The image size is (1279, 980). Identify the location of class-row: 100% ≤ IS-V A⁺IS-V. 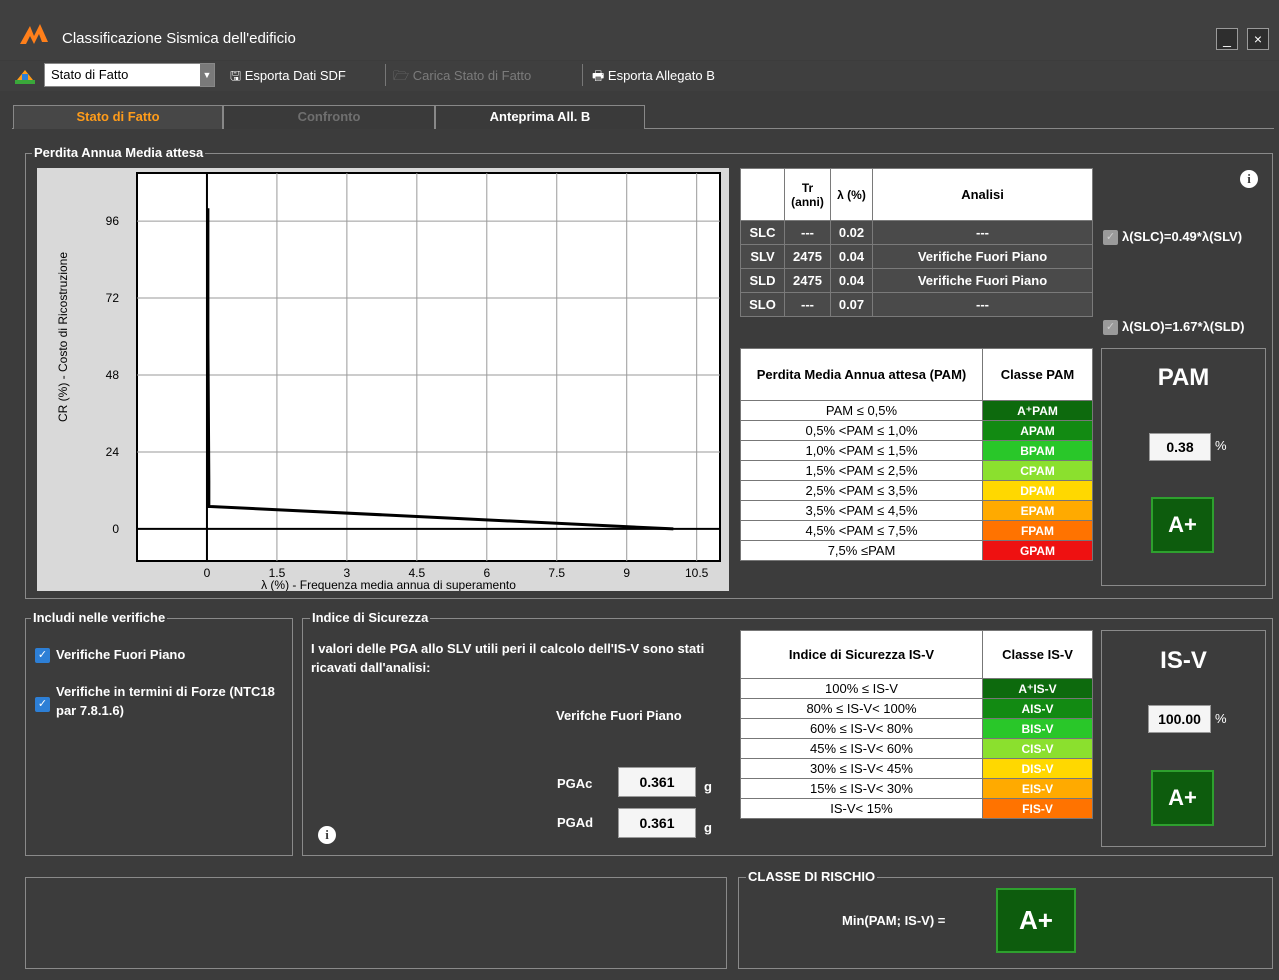
(916, 688).